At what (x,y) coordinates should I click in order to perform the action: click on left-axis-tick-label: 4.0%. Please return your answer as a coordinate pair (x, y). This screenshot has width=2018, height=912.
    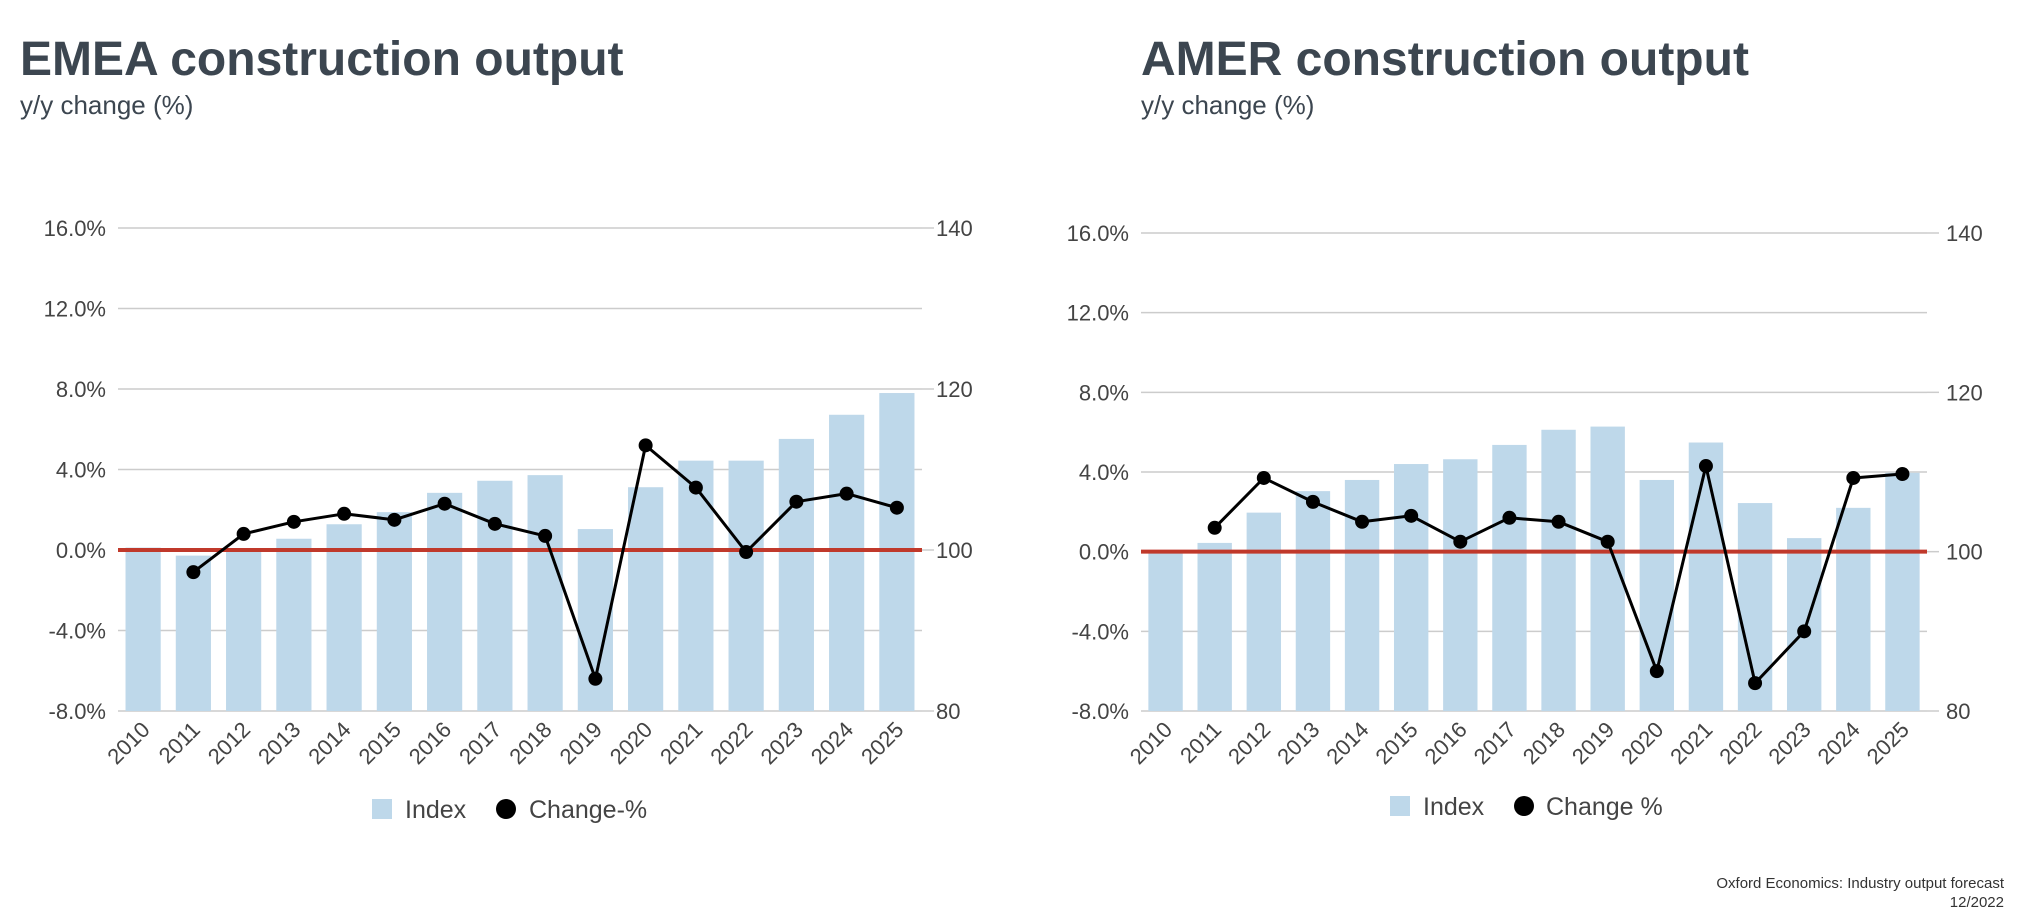
    Looking at the image, I should click on (1104, 472).